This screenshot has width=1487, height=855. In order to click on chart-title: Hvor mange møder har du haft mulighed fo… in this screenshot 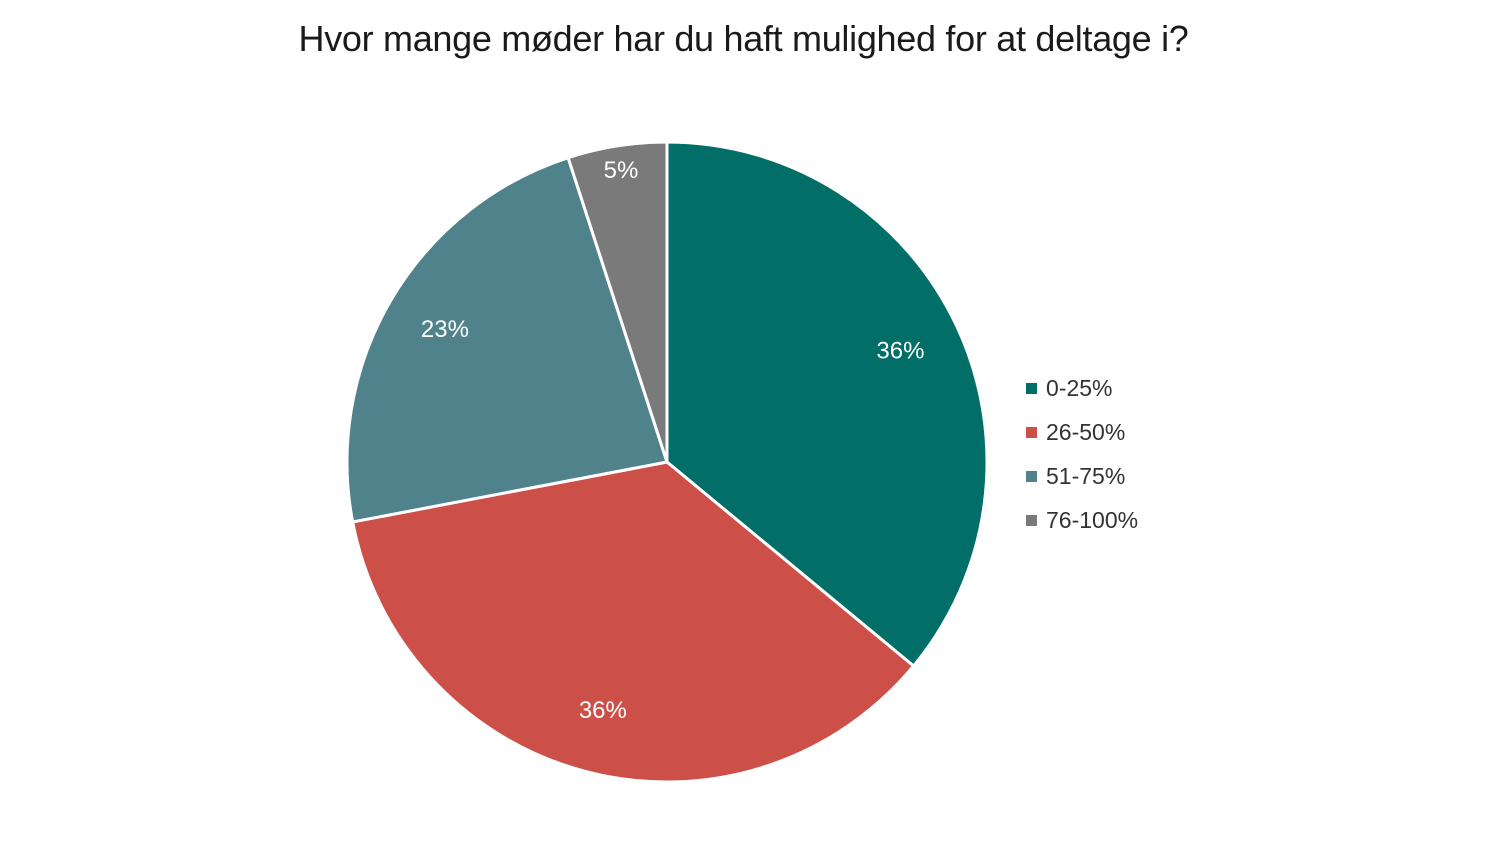, I will do `click(743, 38)`.